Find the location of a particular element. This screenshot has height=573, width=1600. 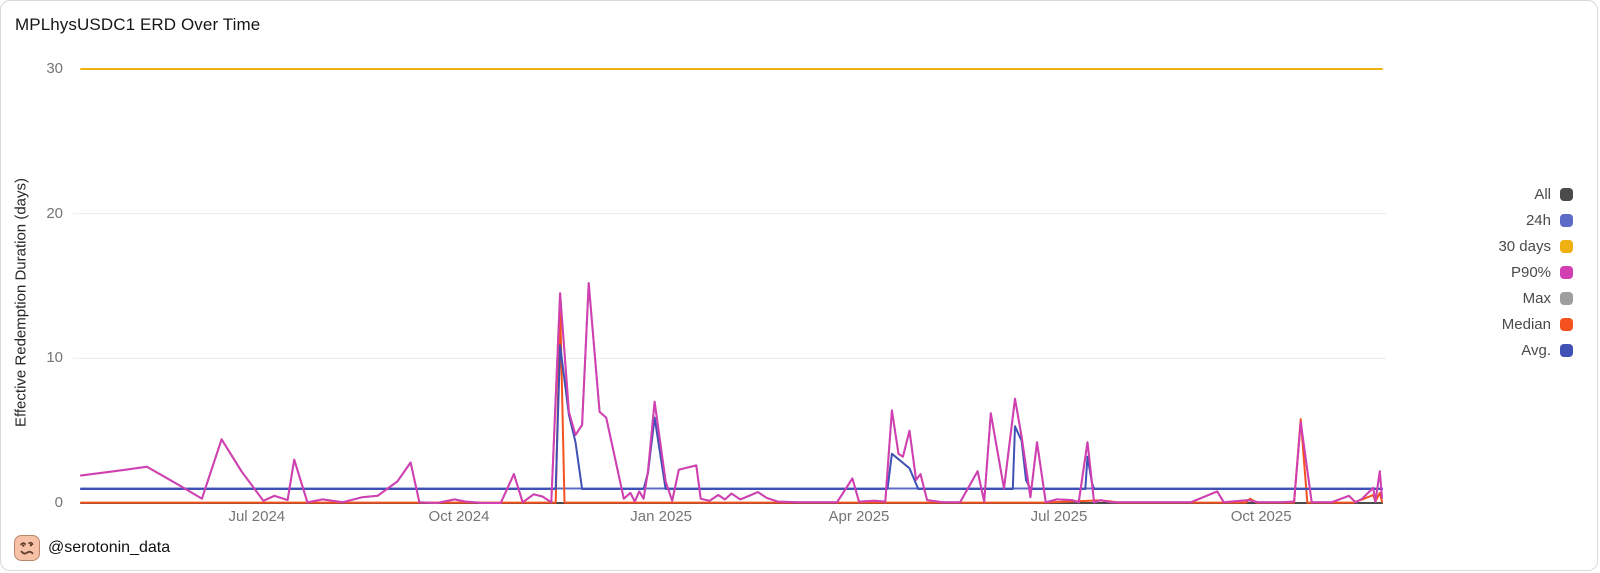

legend-item-median: Median is located at coordinates (1535, 324).